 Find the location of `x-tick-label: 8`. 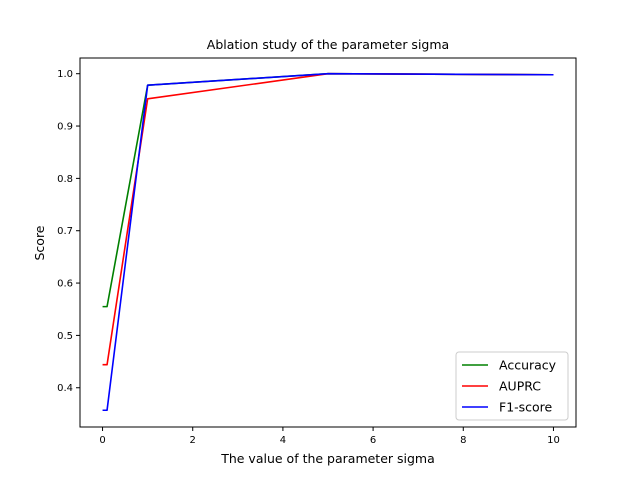

x-tick-label: 8 is located at coordinates (463, 440).